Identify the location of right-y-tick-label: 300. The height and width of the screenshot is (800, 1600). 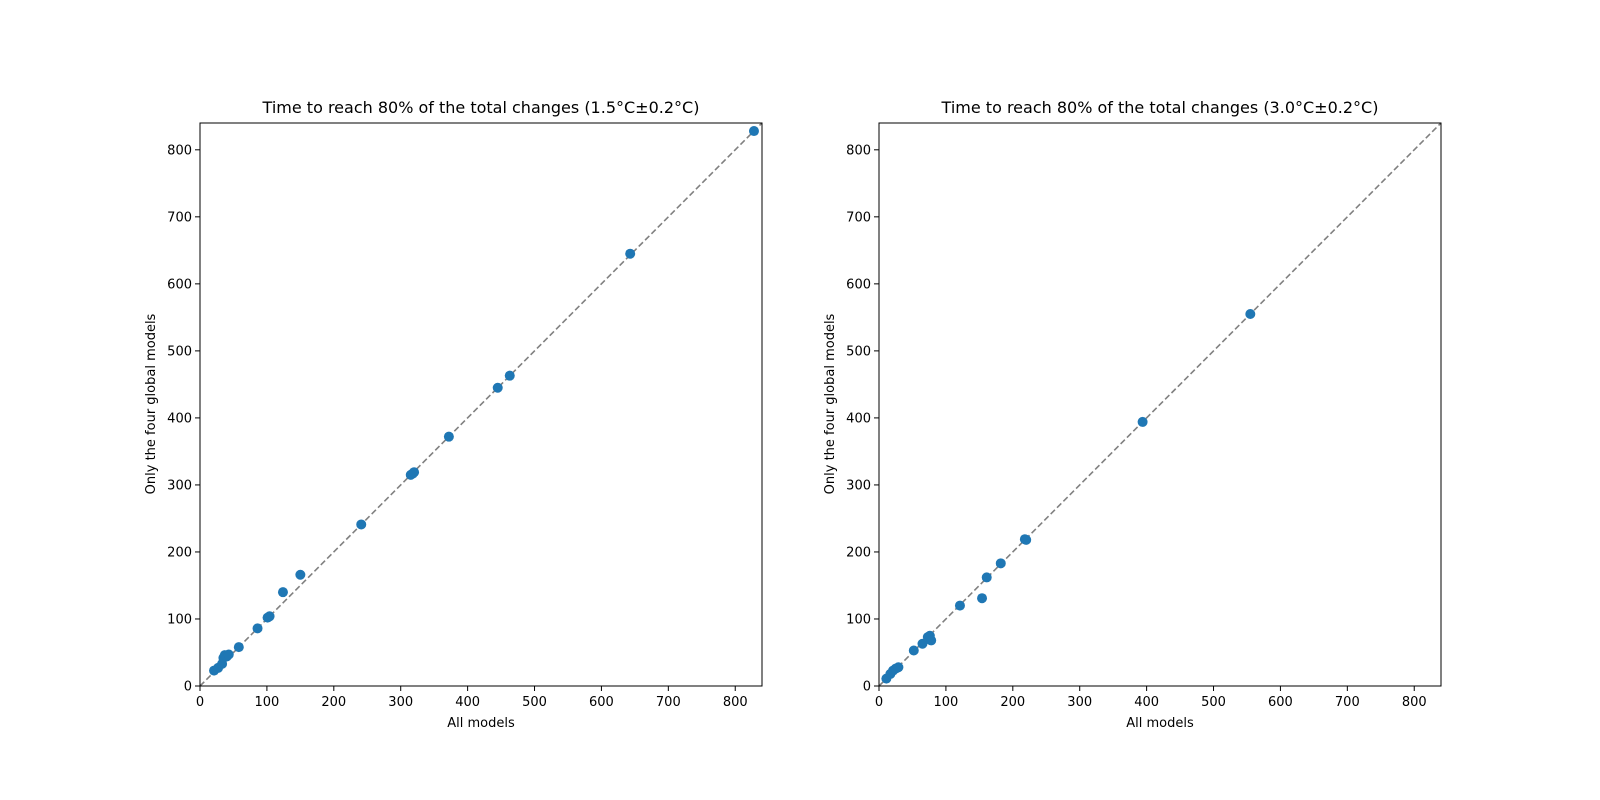
(858, 485).